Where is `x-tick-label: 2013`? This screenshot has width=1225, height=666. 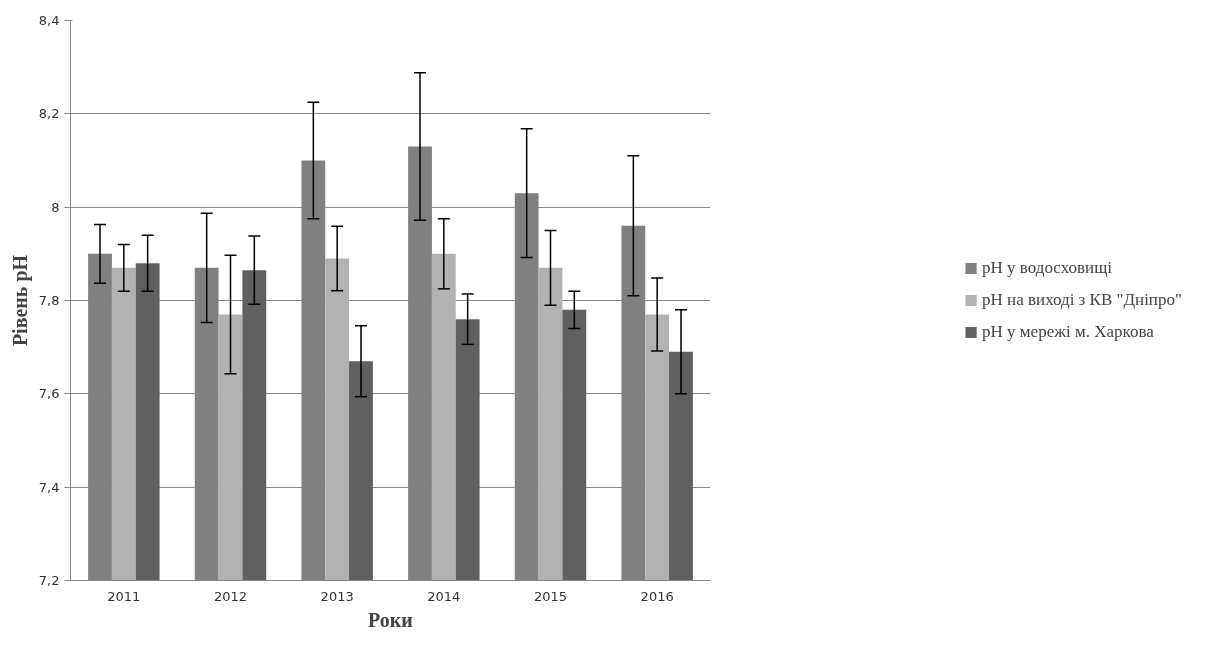 x-tick-label: 2013 is located at coordinates (337, 596).